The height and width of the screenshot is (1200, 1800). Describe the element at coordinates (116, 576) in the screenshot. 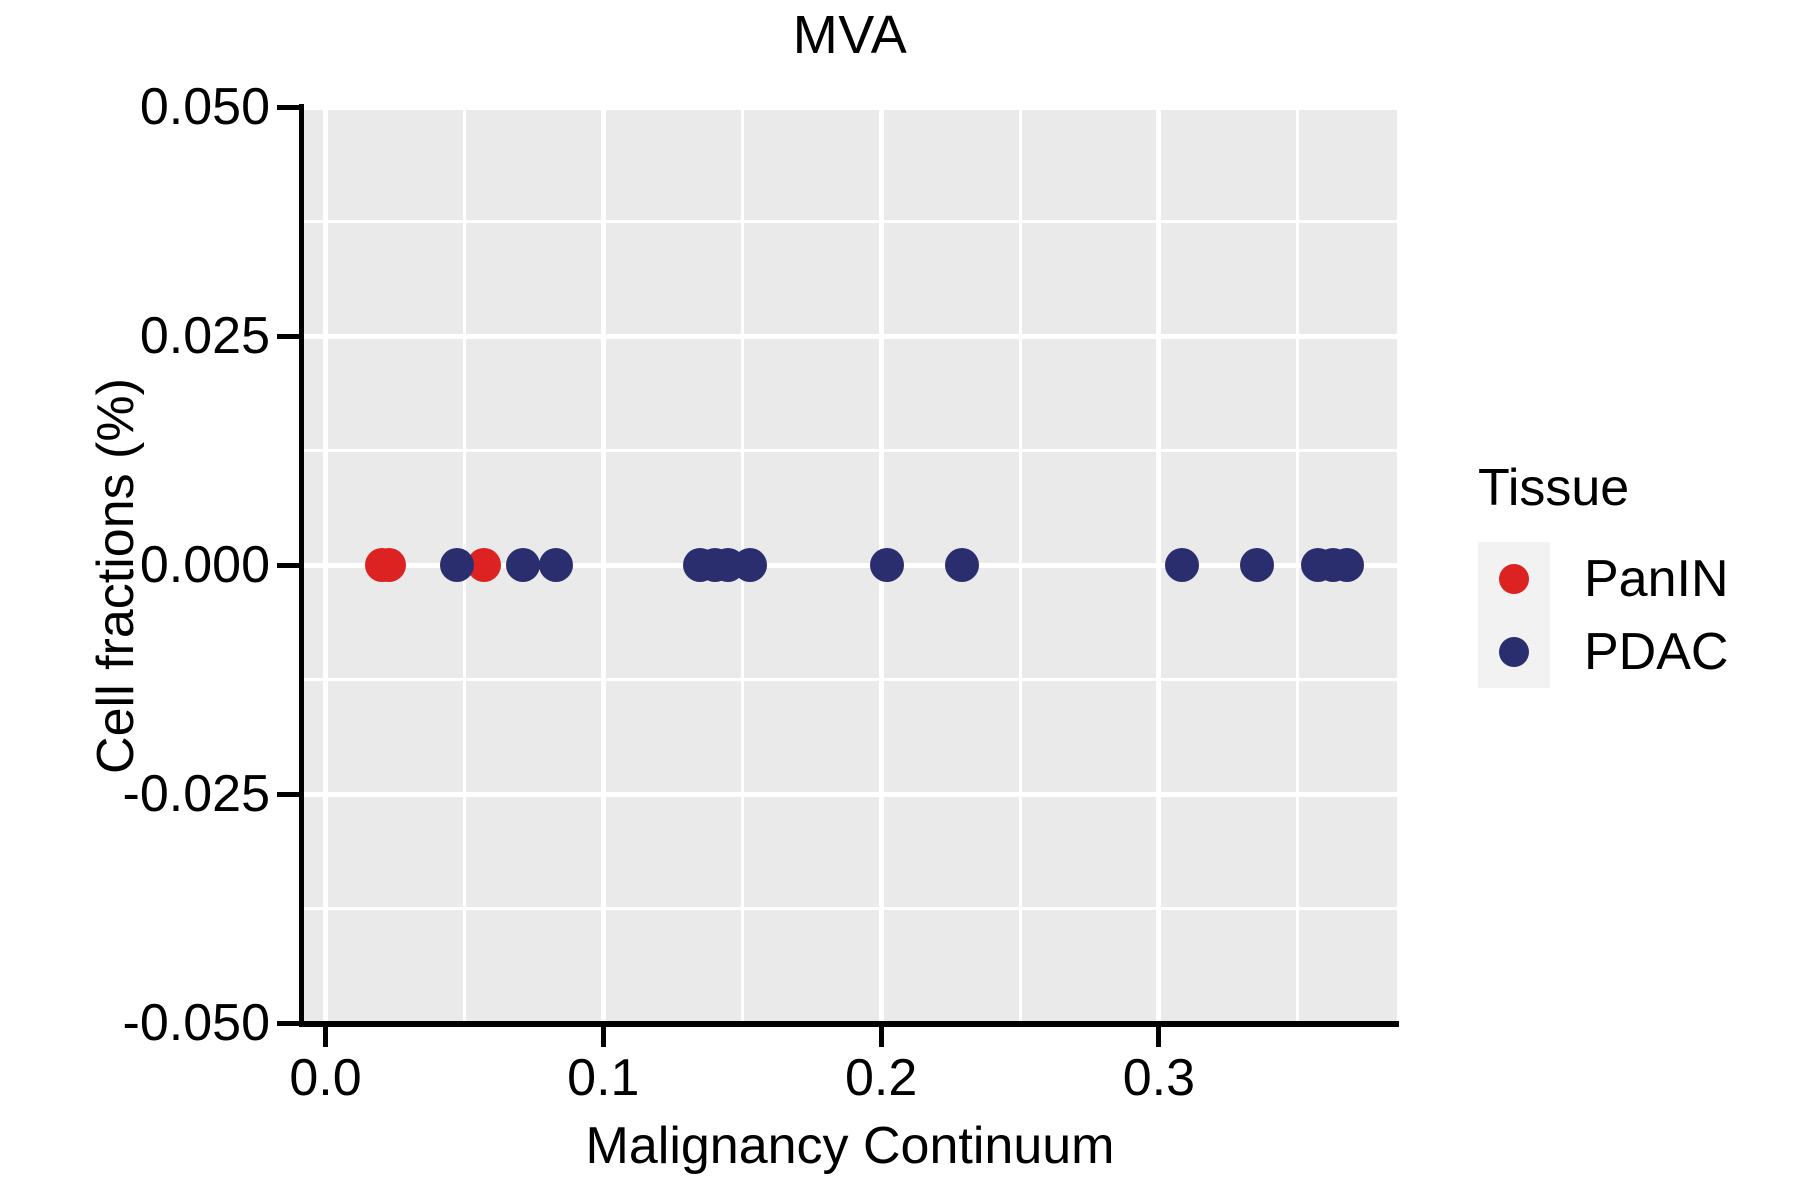

I see `y-axis-title: Cell fractions (%)` at that location.